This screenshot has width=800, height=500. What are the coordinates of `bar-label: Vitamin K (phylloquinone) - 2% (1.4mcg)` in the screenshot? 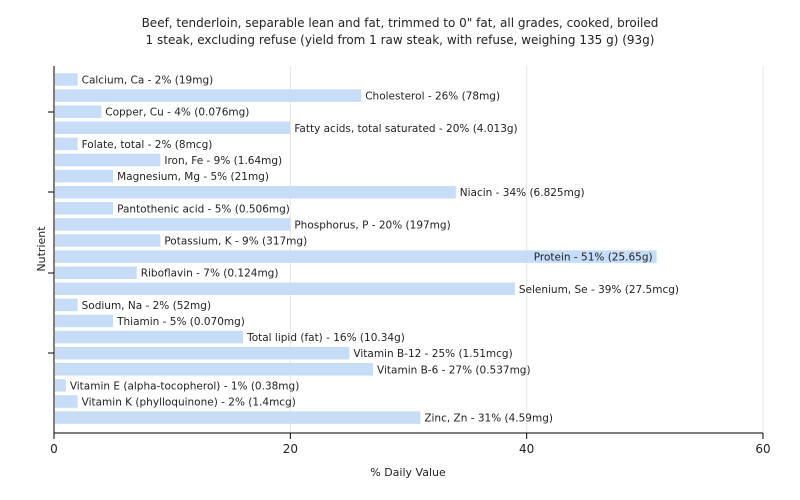 It's located at (189, 403).